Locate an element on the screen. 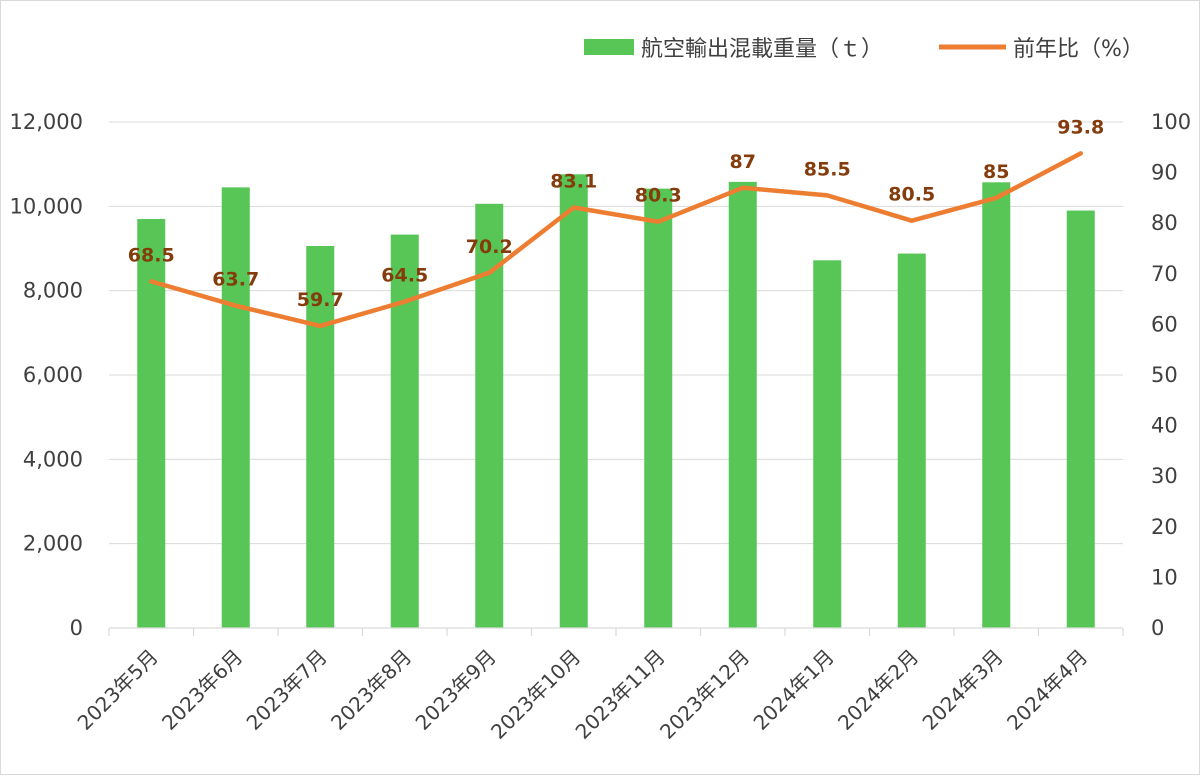 The image size is (1200, 778). data-label: 87 is located at coordinates (743, 162).